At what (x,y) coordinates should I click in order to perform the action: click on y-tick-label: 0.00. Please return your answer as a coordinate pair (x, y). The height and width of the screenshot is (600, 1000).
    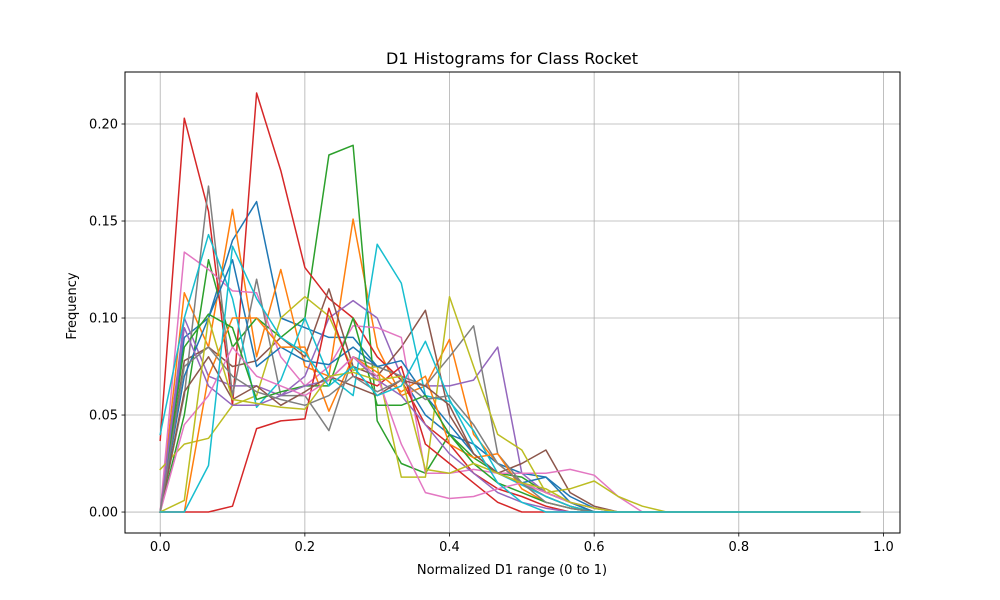
    Looking at the image, I should click on (103, 513).